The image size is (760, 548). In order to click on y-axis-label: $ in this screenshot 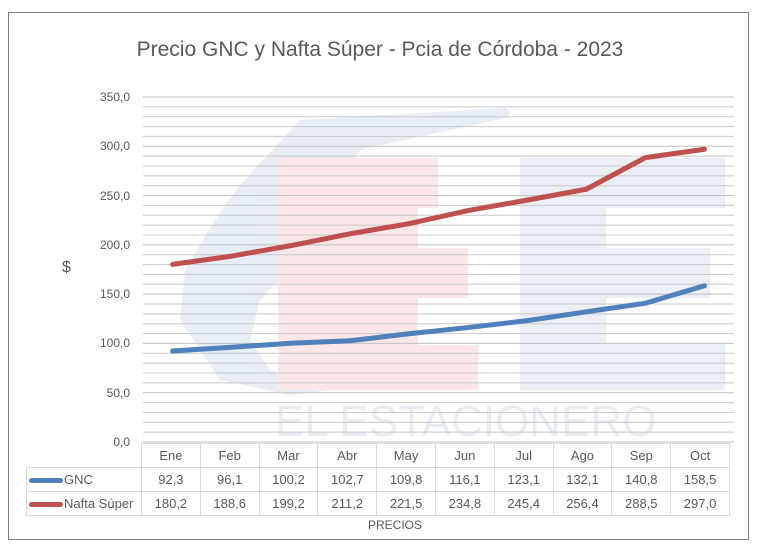, I will do `click(66, 267)`.